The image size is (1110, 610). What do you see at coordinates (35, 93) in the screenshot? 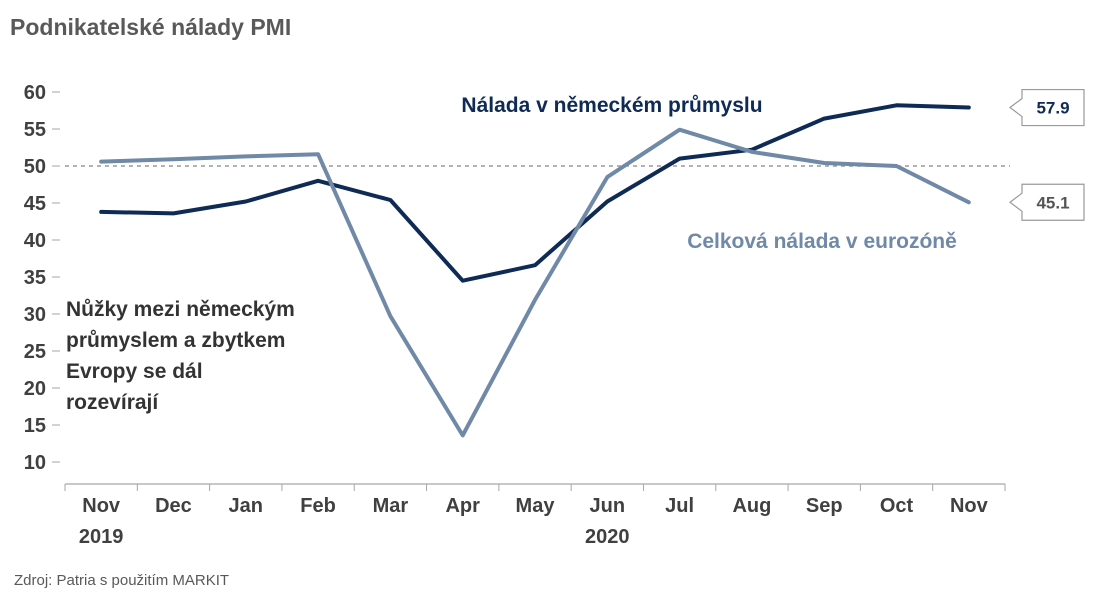
I see `y-tick-label: 60` at bounding box center [35, 93].